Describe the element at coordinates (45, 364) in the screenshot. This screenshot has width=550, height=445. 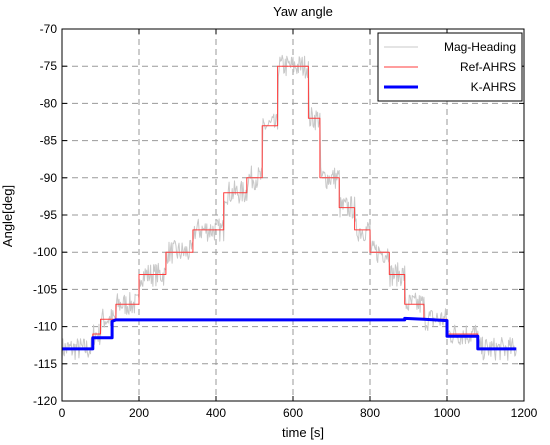
I see `y-tick-label: -115` at that location.